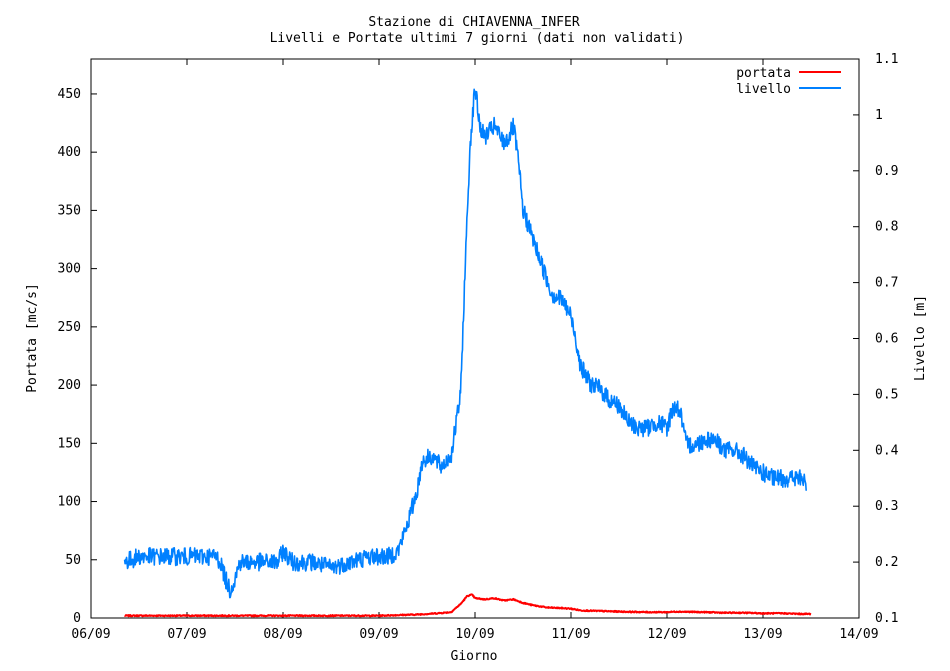 The width and height of the screenshot is (950, 671). I want to click on y-axis-left: 0 50 100 150 200 250 300 350 400 450, so click(77, 356).